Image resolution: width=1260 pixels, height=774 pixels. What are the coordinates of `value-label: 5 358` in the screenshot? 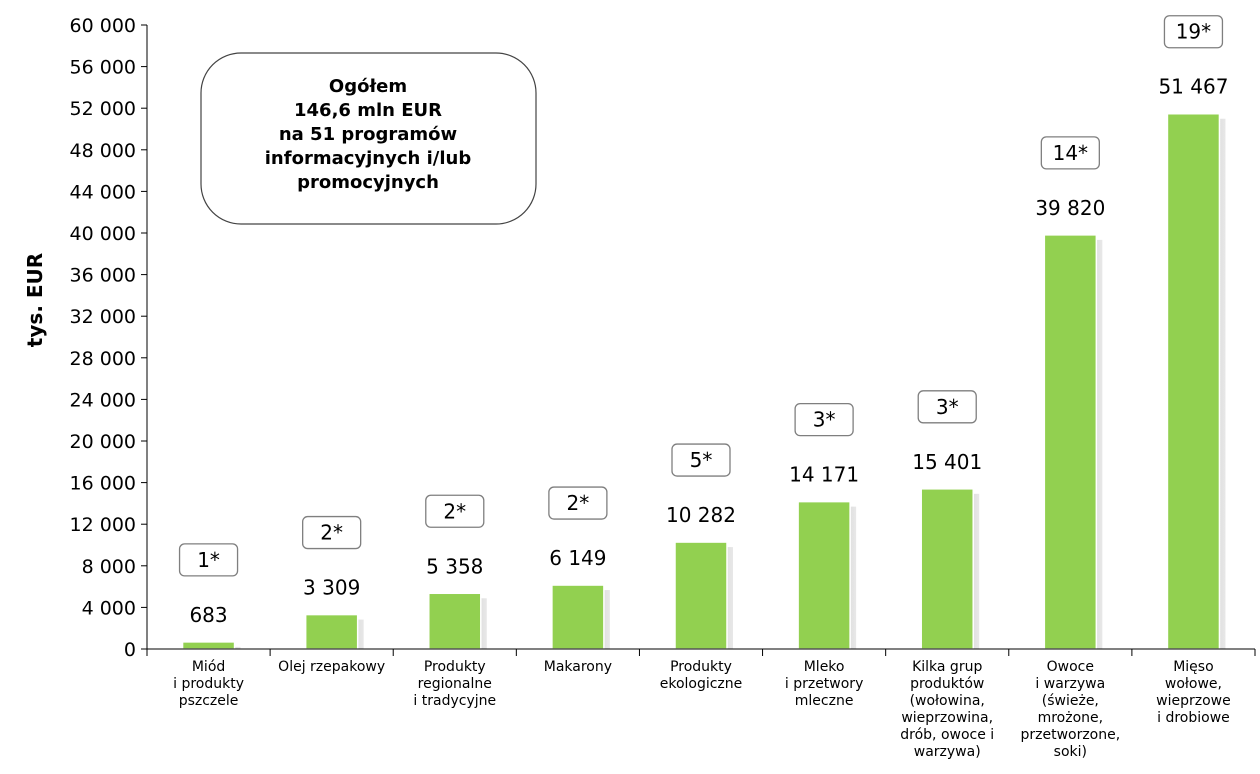 It's located at (454, 566).